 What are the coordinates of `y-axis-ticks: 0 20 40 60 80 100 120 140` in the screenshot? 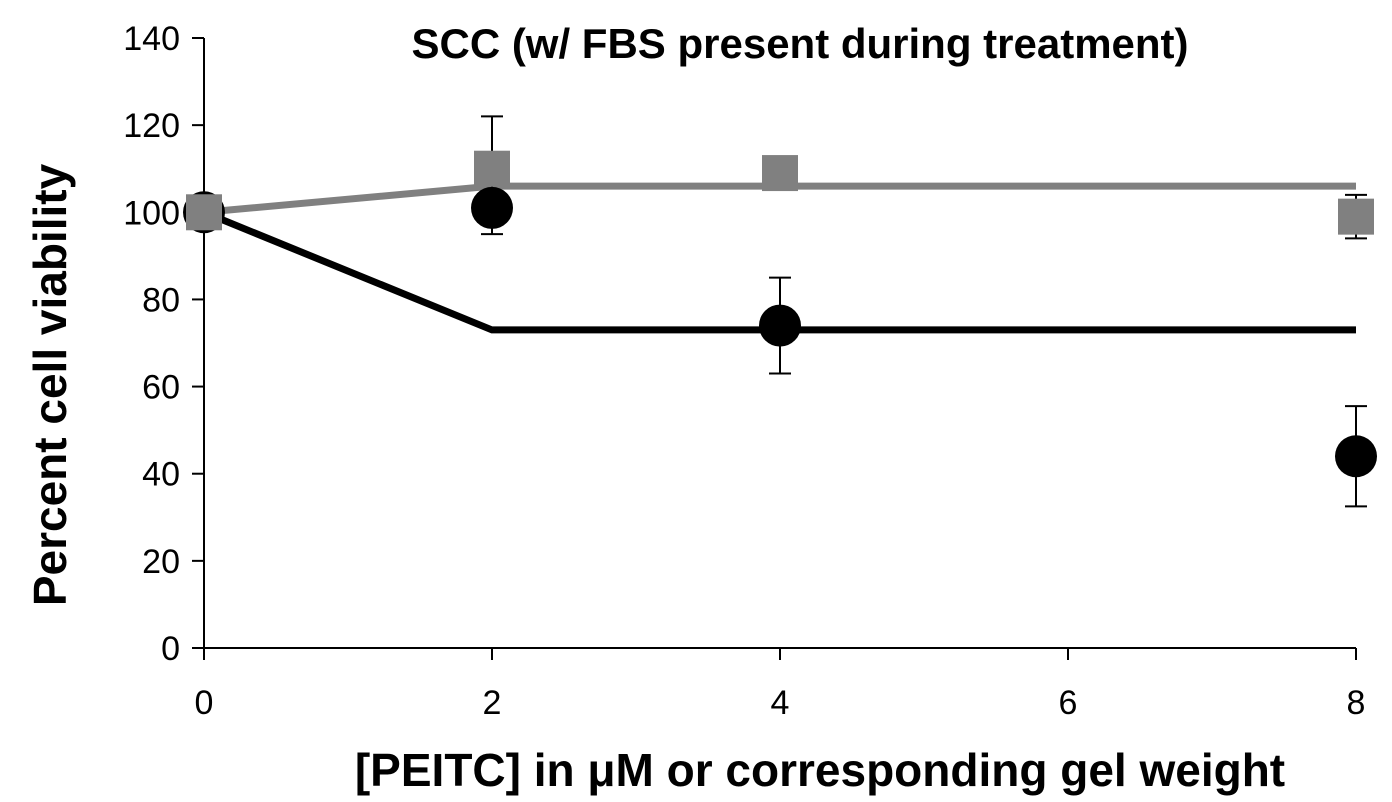 It's located at (163, 344).